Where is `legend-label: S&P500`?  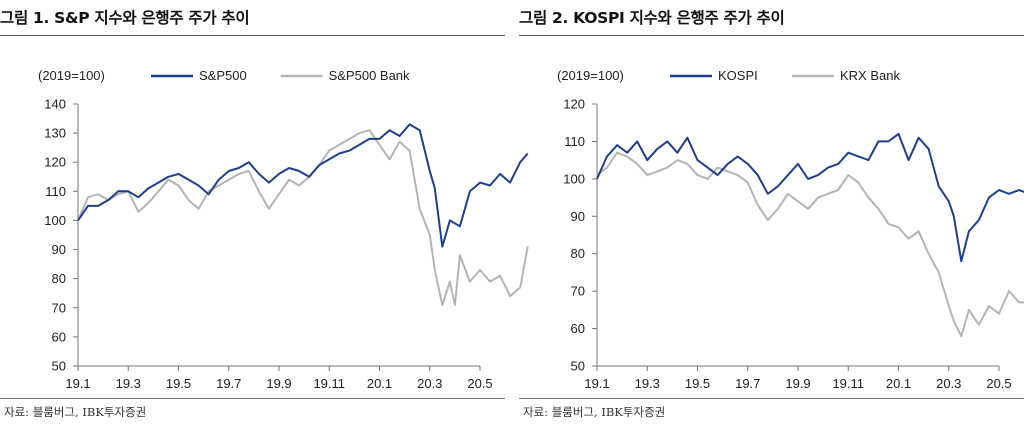 legend-label: S&P500 is located at coordinates (223, 75).